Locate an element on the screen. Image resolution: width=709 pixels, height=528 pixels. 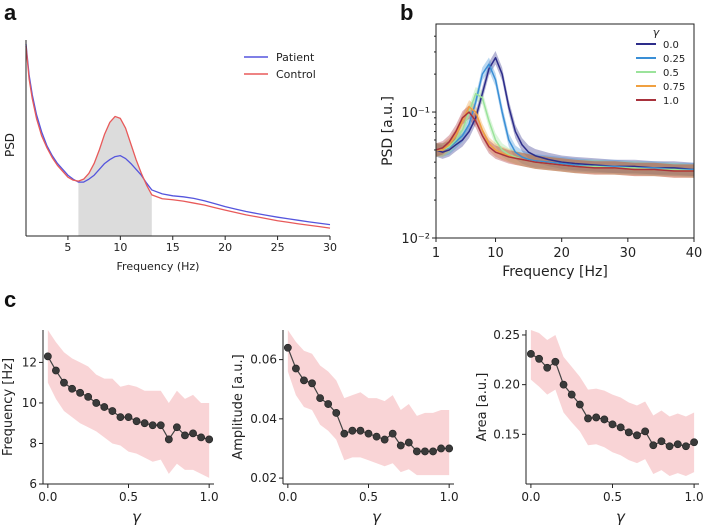
series-line-patient is located at coordinates (178, 134).